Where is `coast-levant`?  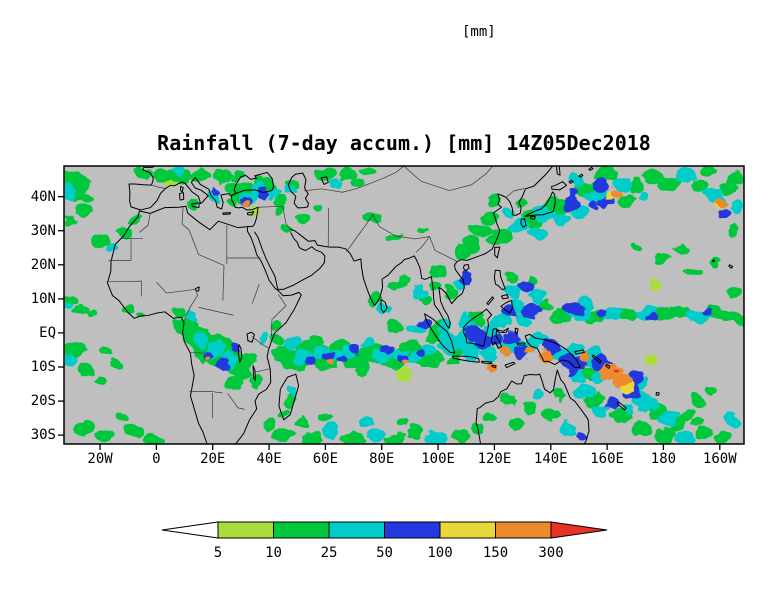
coast-levant is located at coordinates (253, 216).